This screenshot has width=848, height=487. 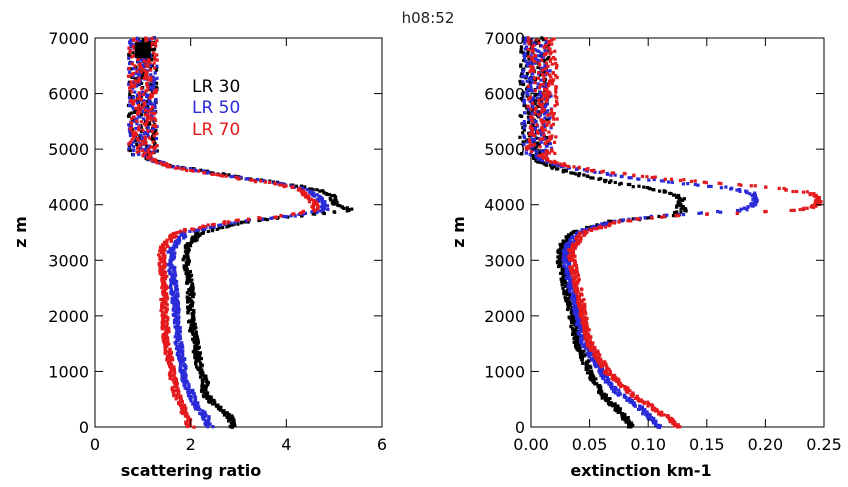 What do you see at coordinates (216, 108) in the screenshot?
I see `legend-entry-lr50: LR 50` at bounding box center [216, 108].